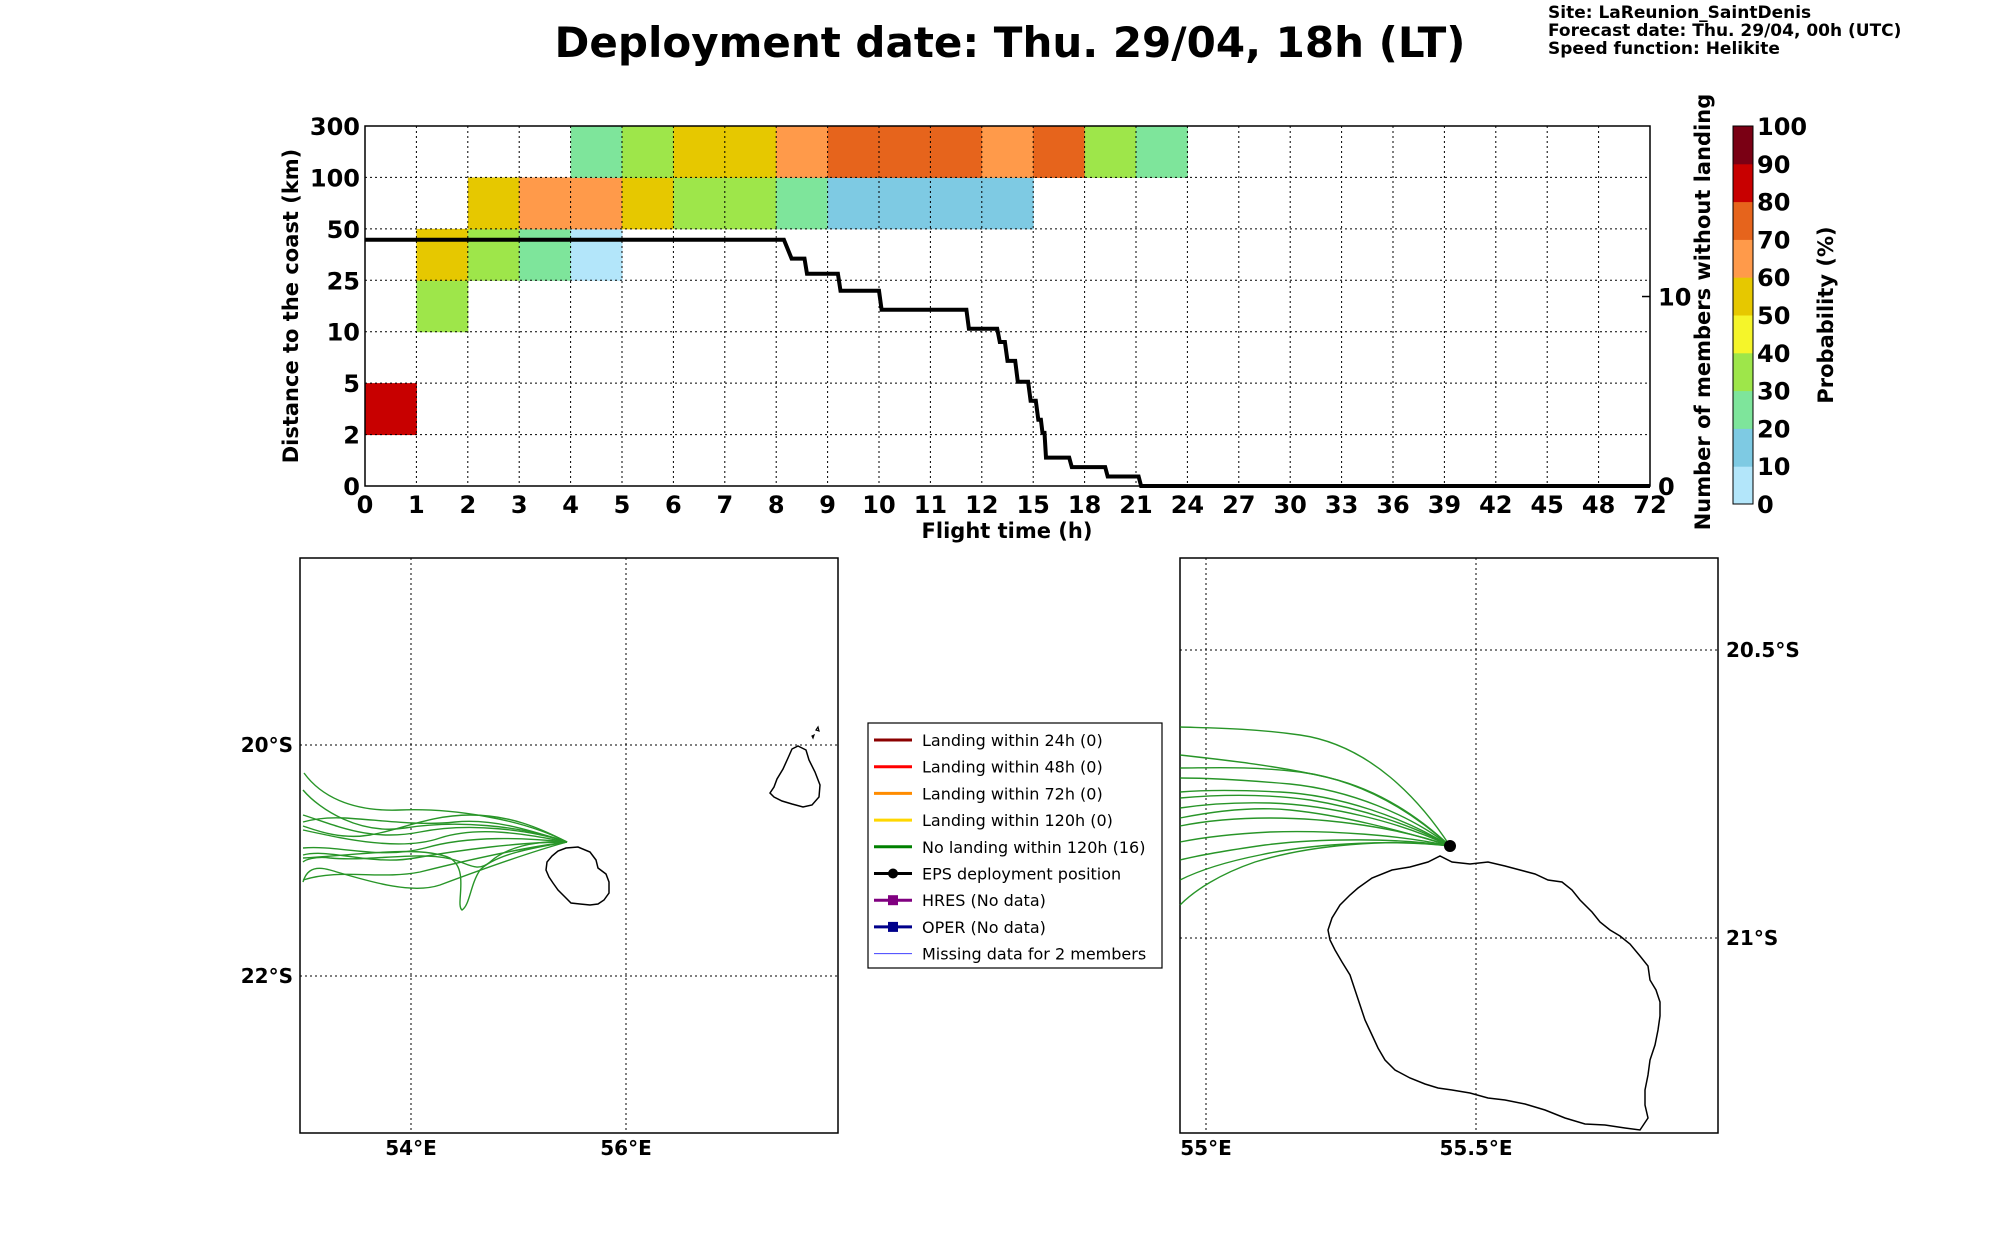 The height and width of the screenshot is (1250, 2000). I want to click on forecast-date-label: Forecast date: Thu. 29/04, 00h (UTC), so click(1724, 31).